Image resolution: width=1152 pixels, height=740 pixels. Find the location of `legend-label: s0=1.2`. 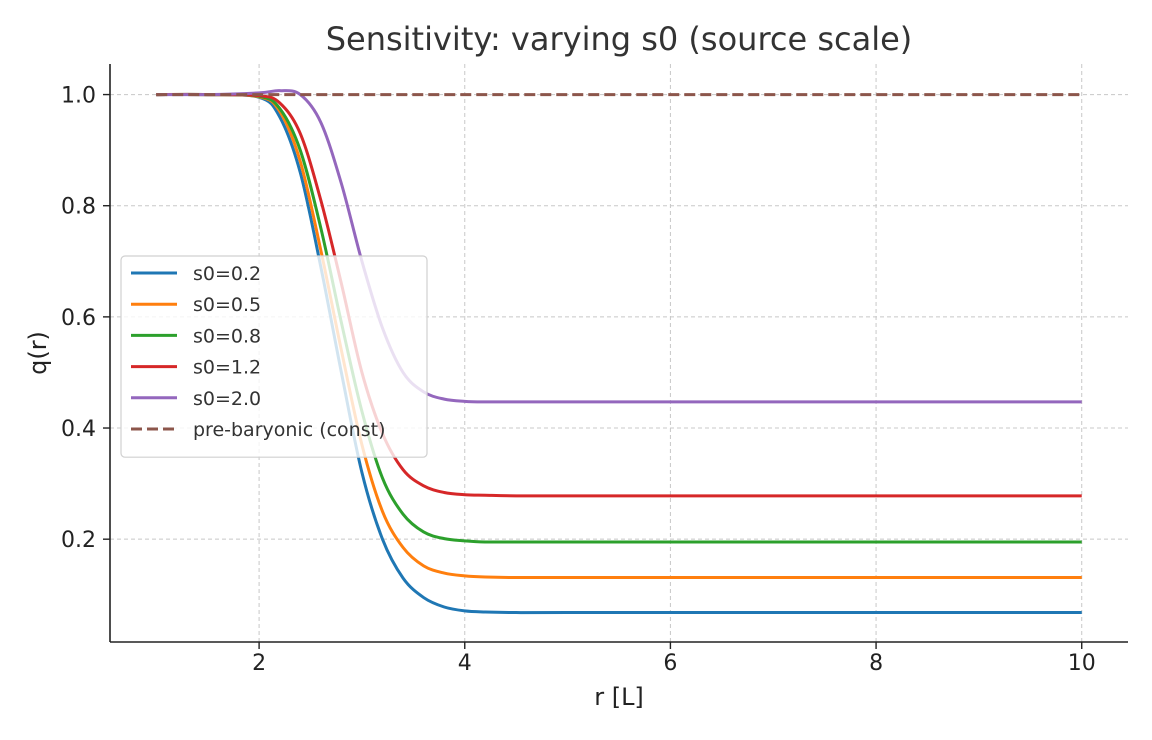

legend-label: s0=1.2 is located at coordinates (227, 368).